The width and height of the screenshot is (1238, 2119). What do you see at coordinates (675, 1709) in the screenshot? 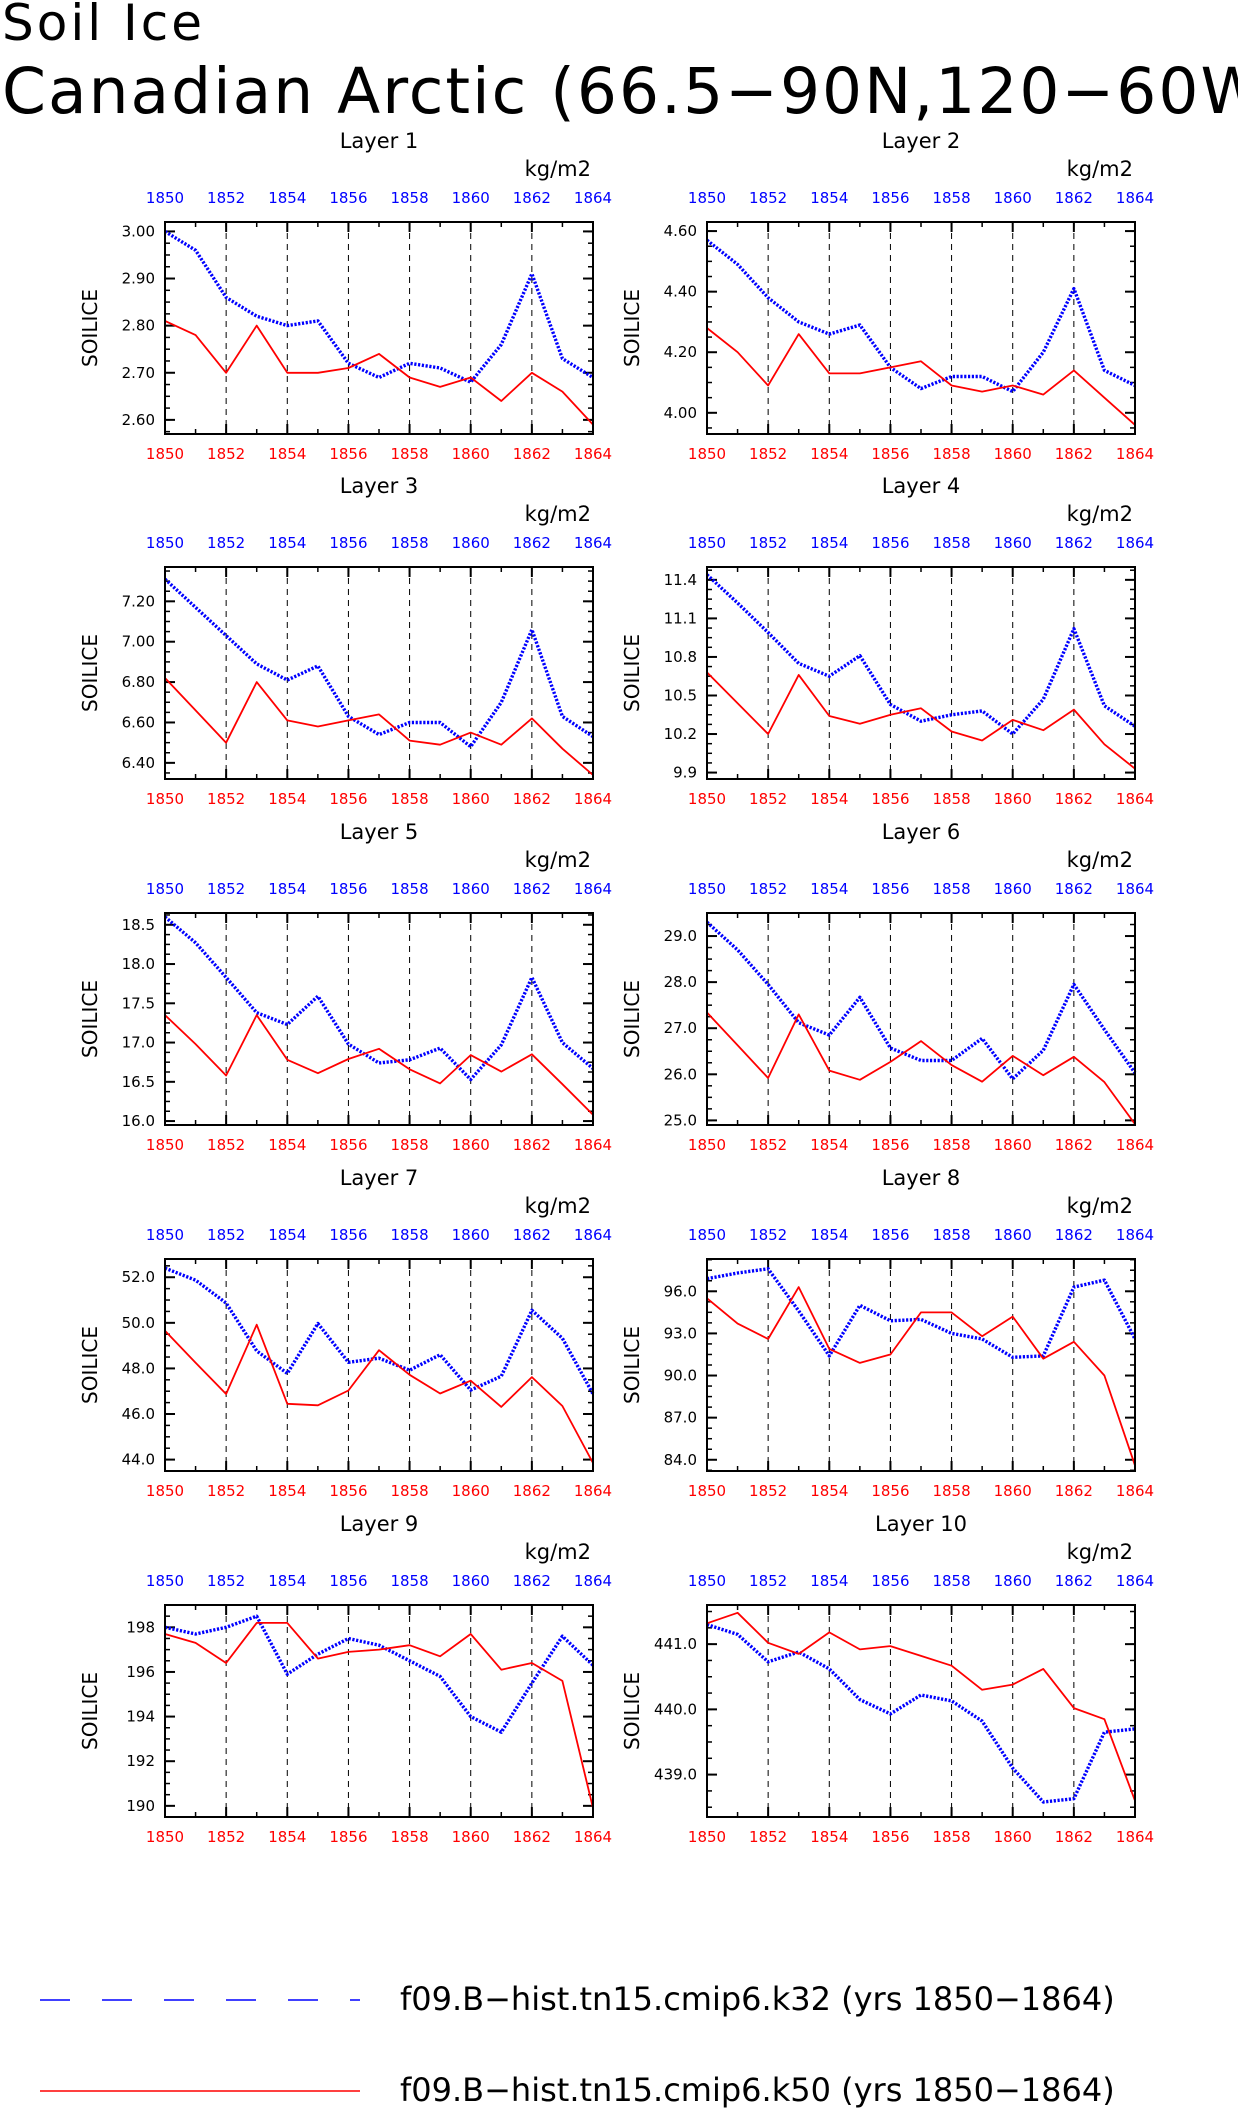
I see `y-tick-label: 440.0` at bounding box center [675, 1709].